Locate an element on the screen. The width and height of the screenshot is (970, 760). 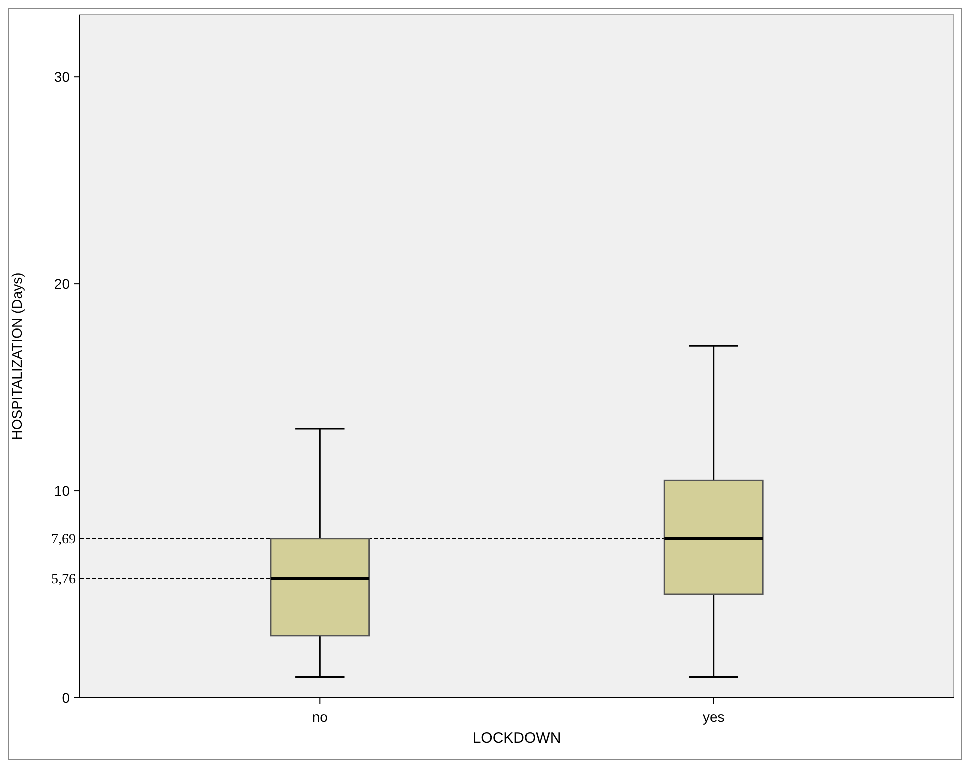
ref-line-label: 5,76 is located at coordinates (64, 580).